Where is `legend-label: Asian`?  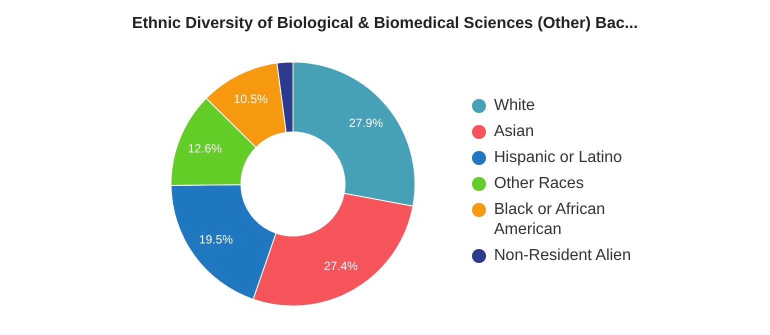
legend-label: Asian is located at coordinates (515, 132).